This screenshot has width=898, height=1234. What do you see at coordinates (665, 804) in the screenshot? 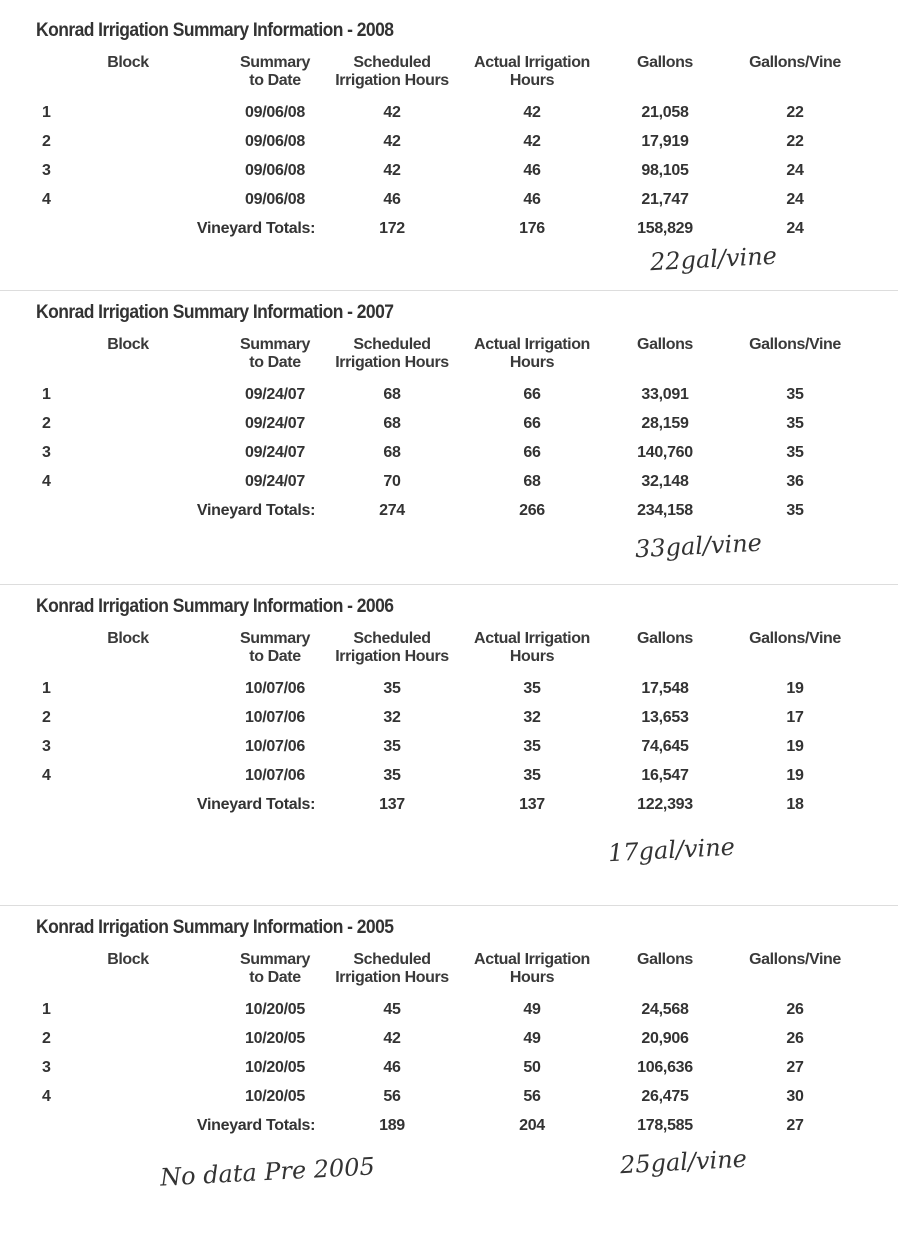
I see `total-cell: 122,393` at bounding box center [665, 804].